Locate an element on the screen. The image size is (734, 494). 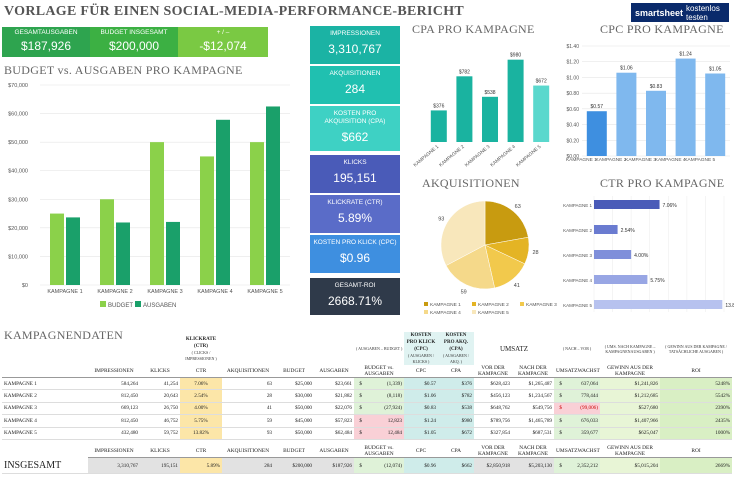
table-cell: 2390% is located at coordinates (696, 409).